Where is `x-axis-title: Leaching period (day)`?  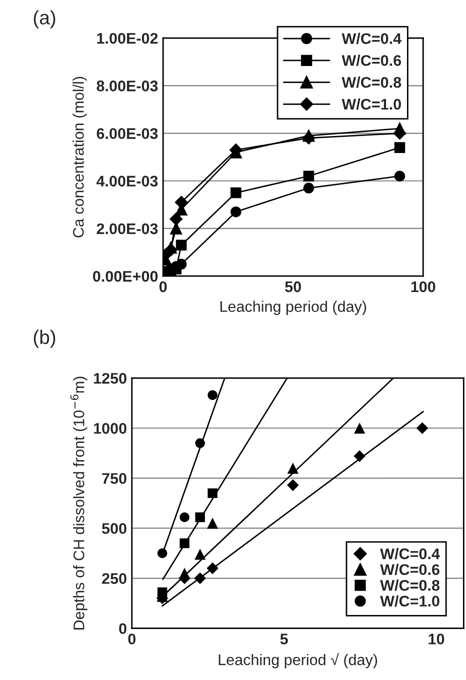 x-axis-title: Leaching period (day) is located at coordinates (293, 307).